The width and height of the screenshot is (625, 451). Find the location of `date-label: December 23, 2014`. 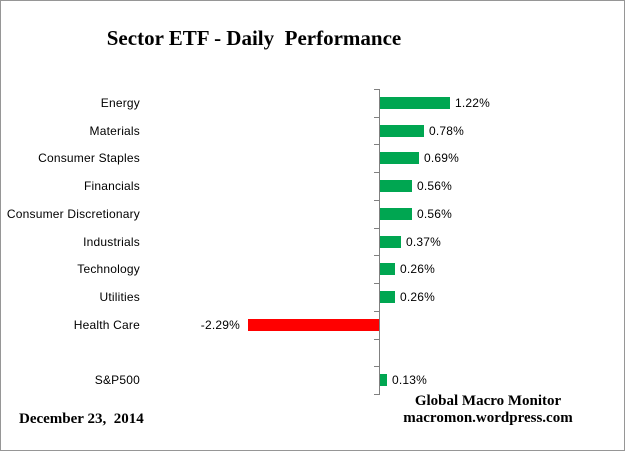

date-label: December 23, 2014 is located at coordinates (81, 419).